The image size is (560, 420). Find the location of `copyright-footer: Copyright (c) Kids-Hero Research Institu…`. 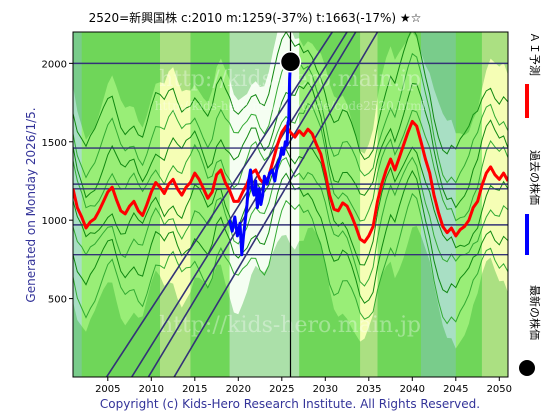

copyright-footer: Copyright (c) Kids-Hero Research Institu… is located at coordinates (290, 404).